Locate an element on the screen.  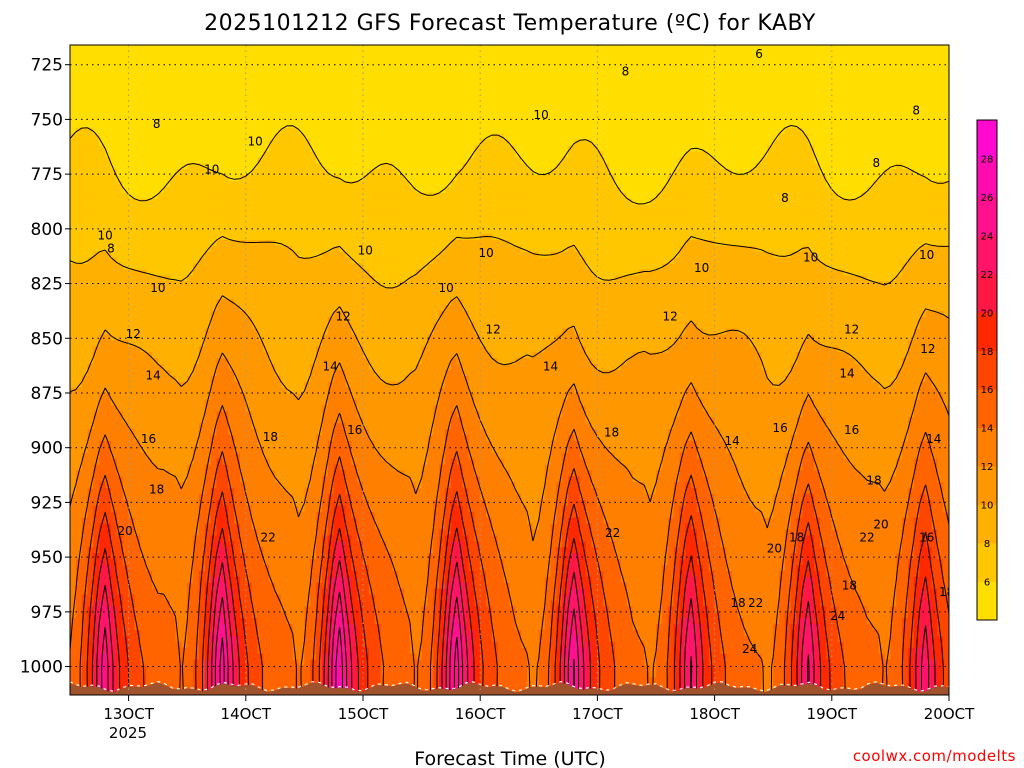
colorbar-label: 14 is located at coordinates (987, 429).